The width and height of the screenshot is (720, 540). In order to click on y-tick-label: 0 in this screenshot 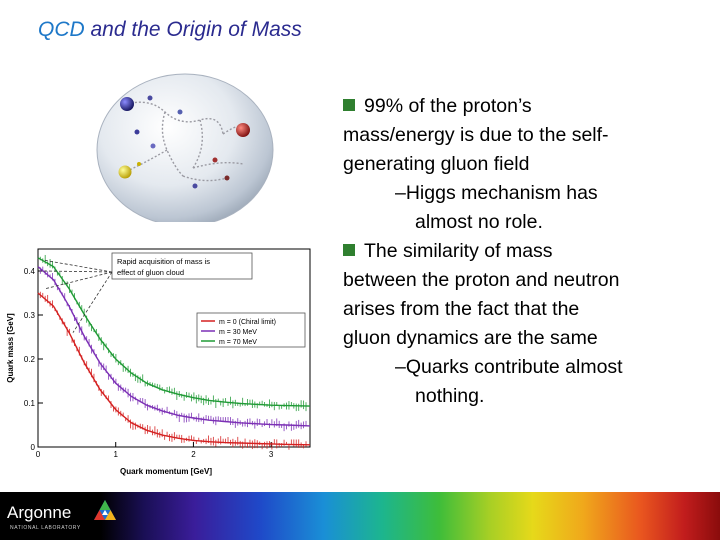, I will do `click(33, 447)`.